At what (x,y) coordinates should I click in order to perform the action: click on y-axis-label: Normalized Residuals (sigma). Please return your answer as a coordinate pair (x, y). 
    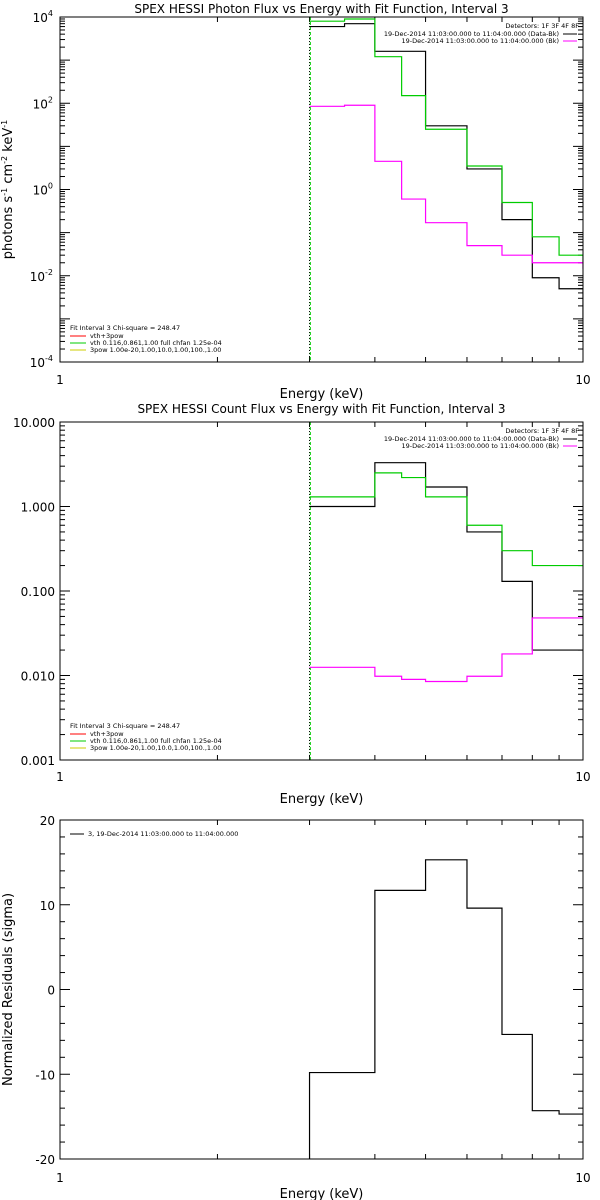
    Looking at the image, I should click on (8, 989).